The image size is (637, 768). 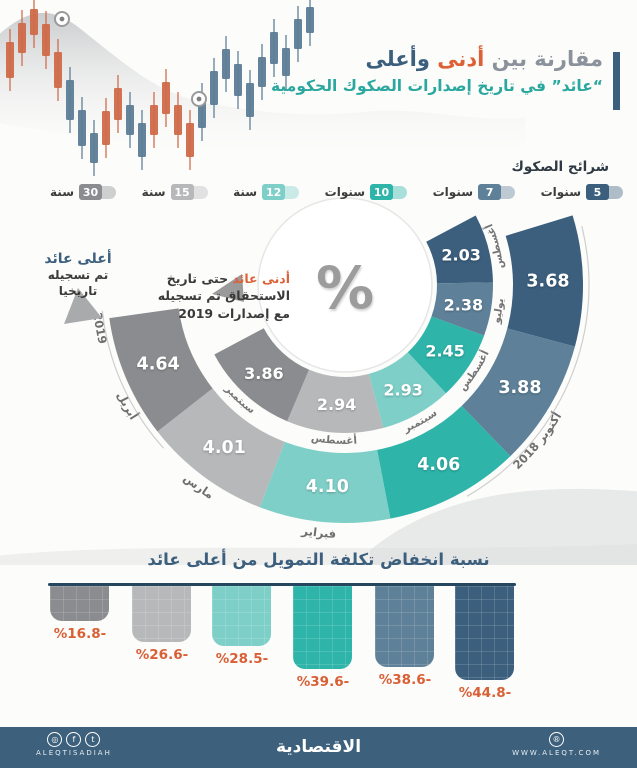 What do you see at coordinates (498, 312) in the screenshot?
I see `inner-month-label: يوليو` at bounding box center [498, 312].